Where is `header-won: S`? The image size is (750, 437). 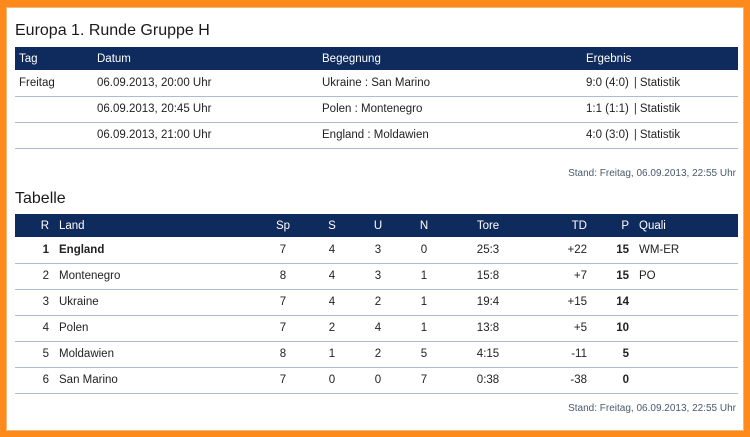 header-won: S is located at coordinates (330, 225).